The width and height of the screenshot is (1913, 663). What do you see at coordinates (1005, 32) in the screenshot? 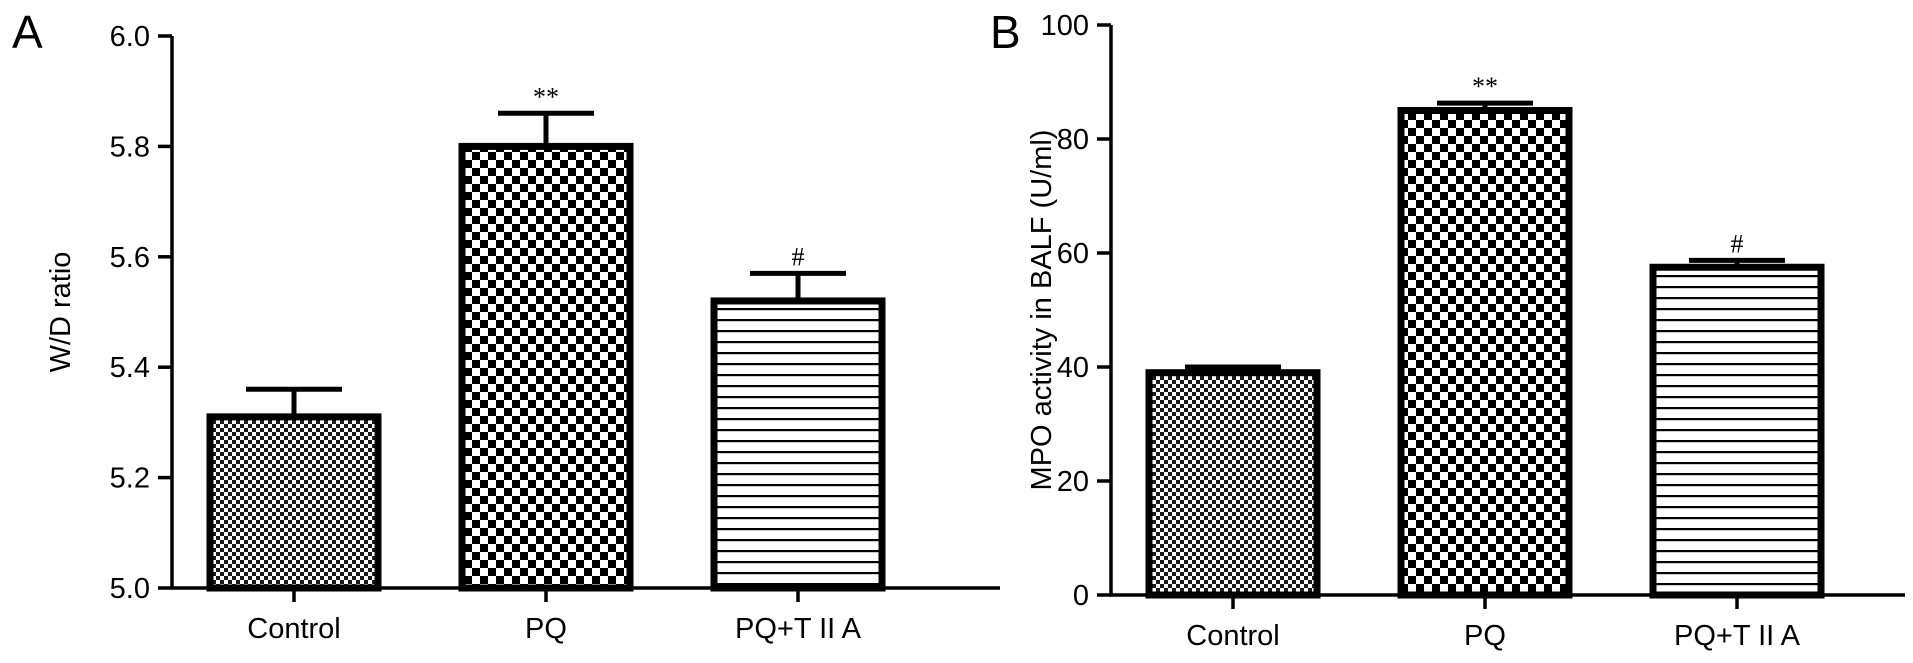
I see `panel-letter: B` at bounding box center [1005, 32].